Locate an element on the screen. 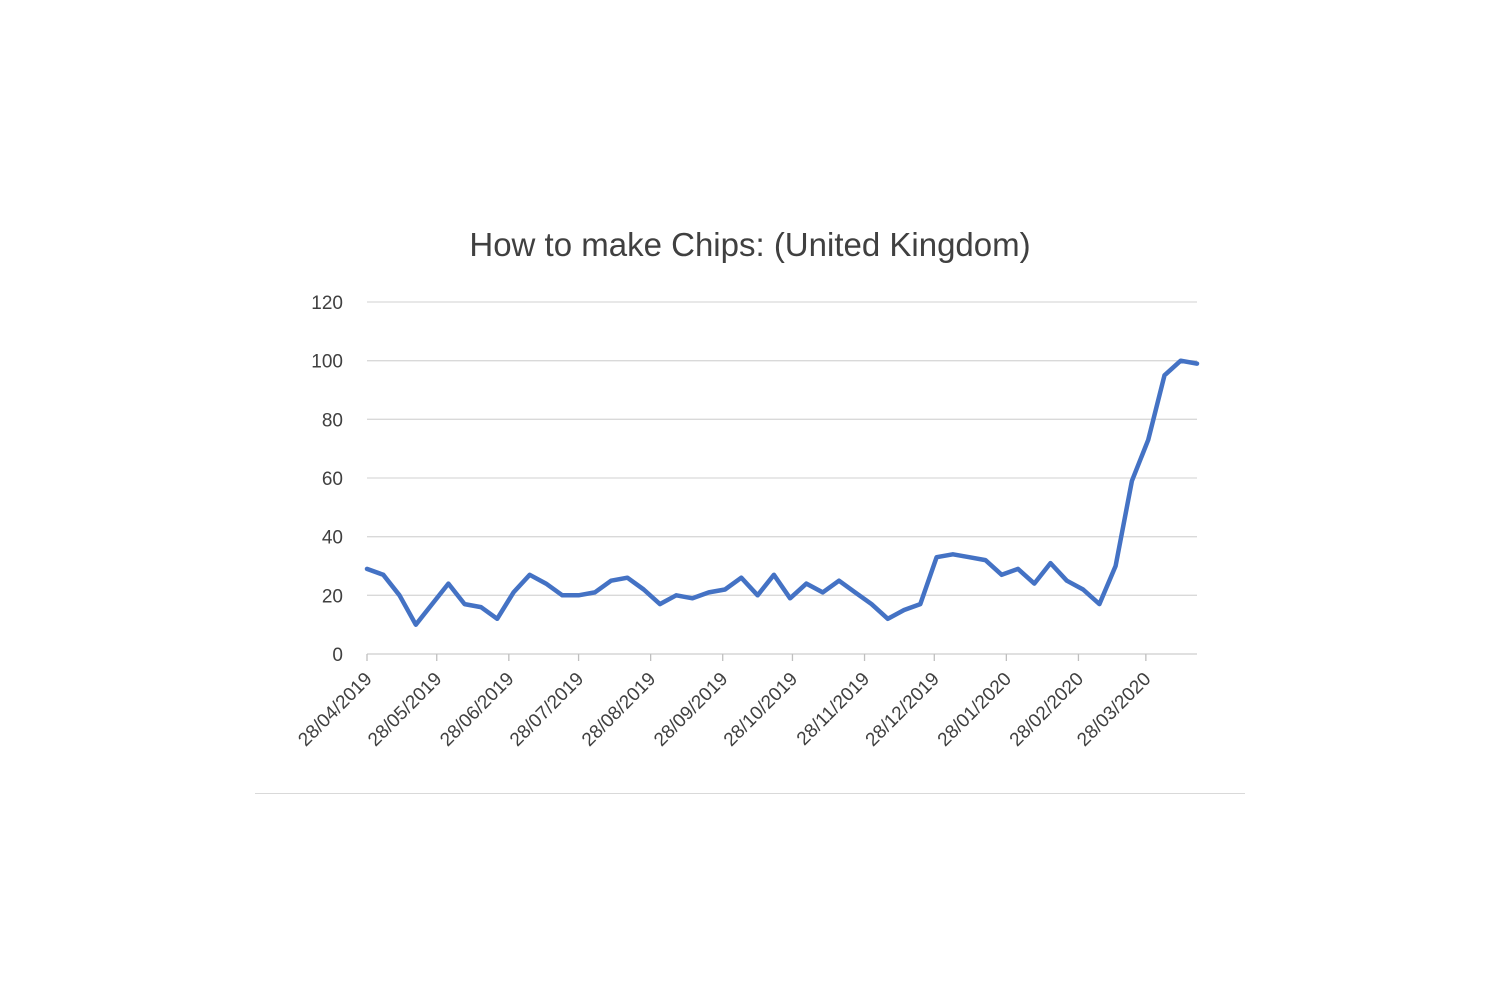 Image resolution: width=1500 pixels, height=1000 pixels. y-tick-label: 0 is located at coordinates (337, 655).